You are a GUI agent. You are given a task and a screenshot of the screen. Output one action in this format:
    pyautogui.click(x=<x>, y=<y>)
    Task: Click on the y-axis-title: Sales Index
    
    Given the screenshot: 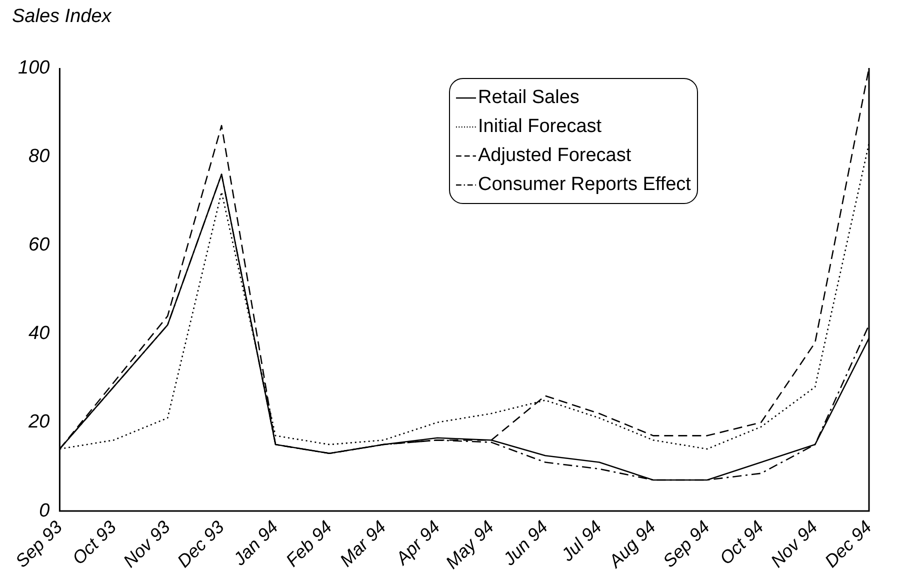 What is the action you would take?
    pyautogui.click(x=62, y=17)
    